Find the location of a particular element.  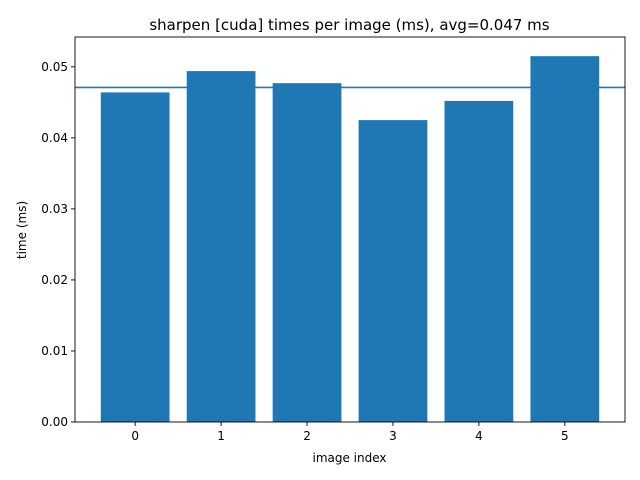

y-tick-label-0.05: 0.05 is located at coordinates (54, 67).